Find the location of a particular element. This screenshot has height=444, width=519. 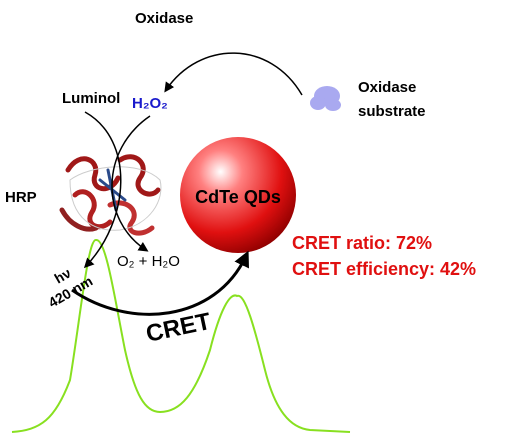

hrp-protein is located at coordinates (110, 195).